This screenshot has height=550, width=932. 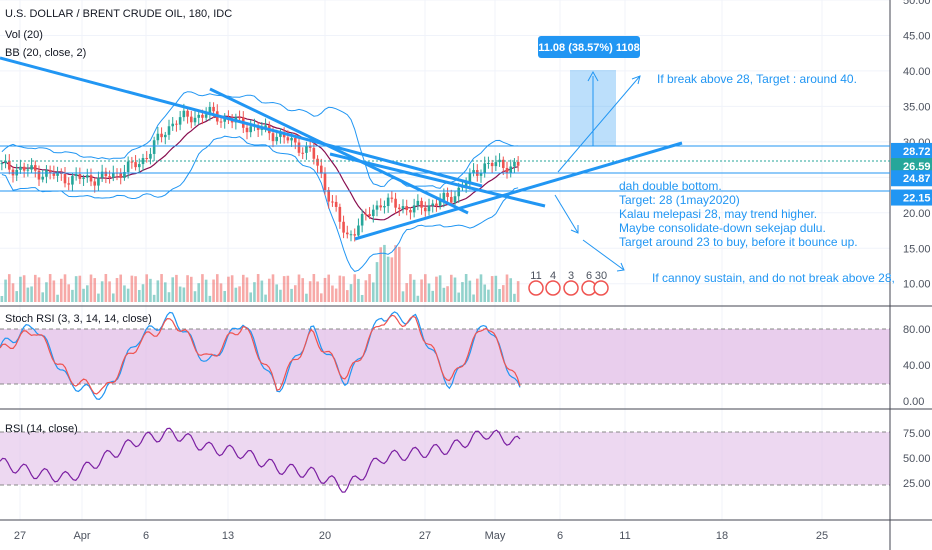 What do you see at coordinates (917, 214) in the screenshot?
I see `price-tick-label: 20.00` at bounding box center [917, 214].